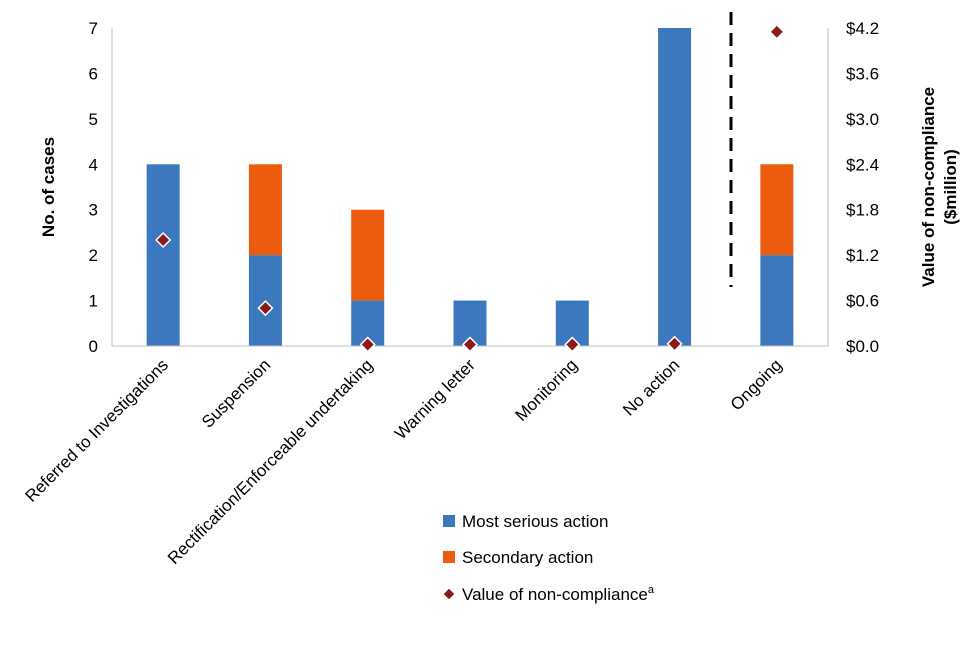  Describe the element at coordinates (651, 387) in the screenshot. I see `x-tick-label-no-action: No action` at that location.